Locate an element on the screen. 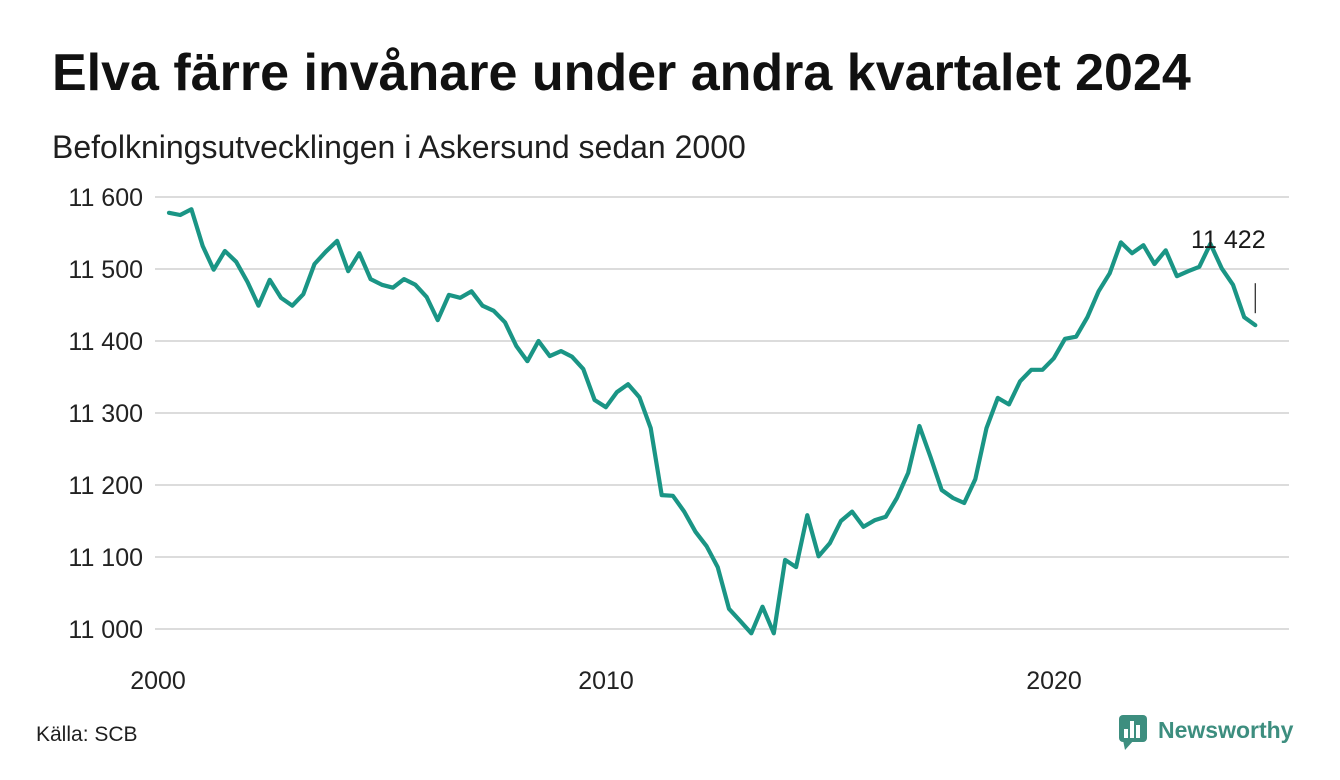 This screenshot has width=1340, height=780. newsworthy-chart-bubble-icon is located at coordinates (1133, 732).